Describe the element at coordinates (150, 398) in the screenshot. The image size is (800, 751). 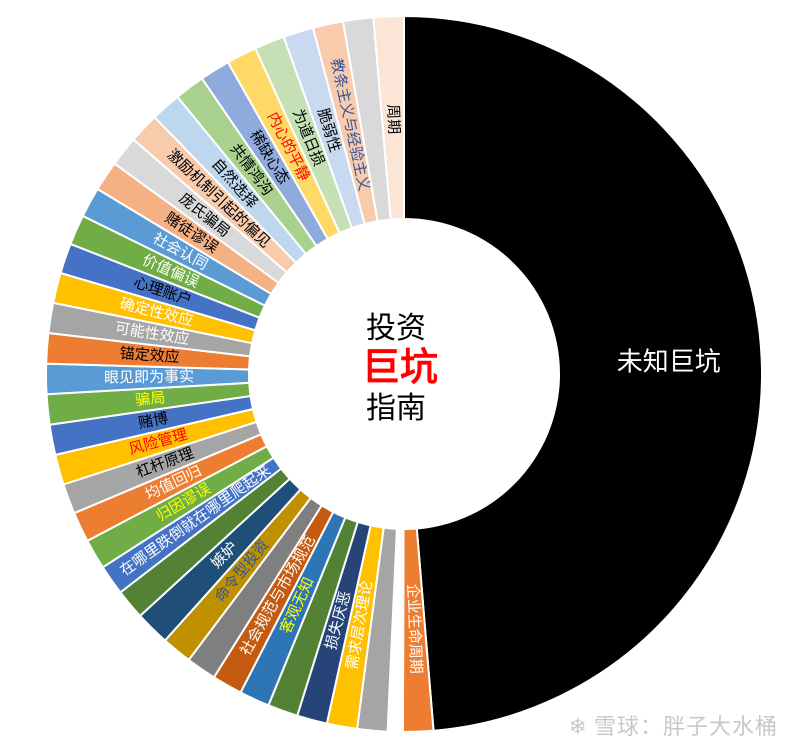
I see `slice-label: 骗局` at that location.